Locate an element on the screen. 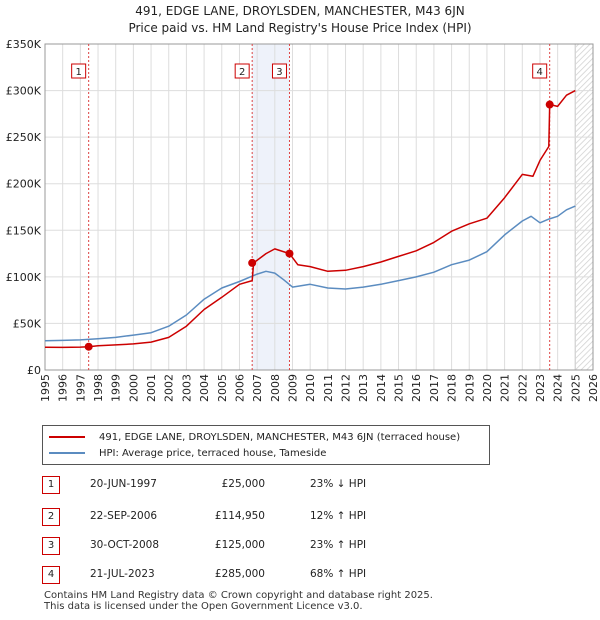 The image size is (600, 620). legend-swatch-hpi is located at coordinates (67, 453).